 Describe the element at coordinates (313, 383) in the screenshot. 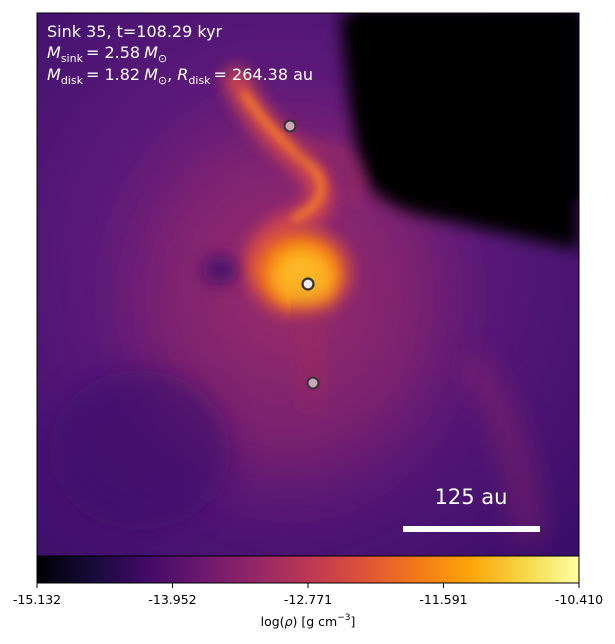

I see `sink-marker-lower` at that location.